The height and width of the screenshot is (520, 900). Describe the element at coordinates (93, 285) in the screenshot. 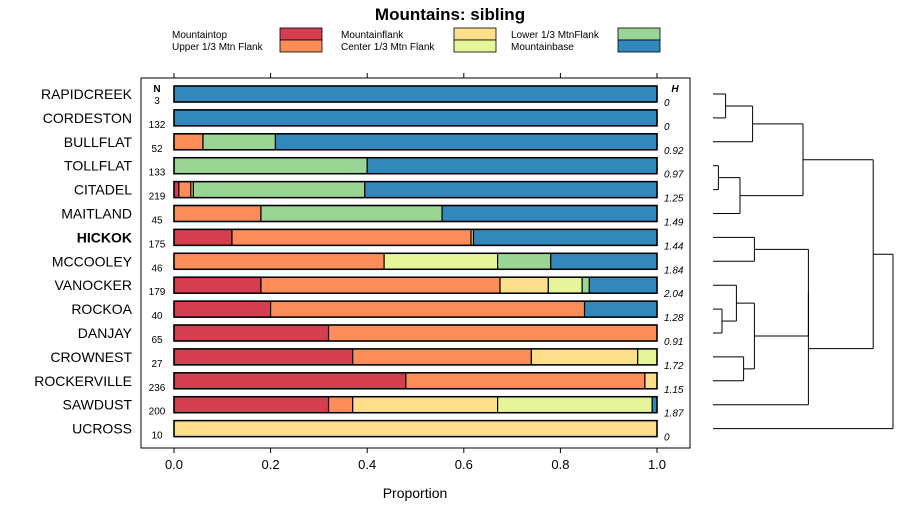

I see `category-label: VANOCKER` at that location.